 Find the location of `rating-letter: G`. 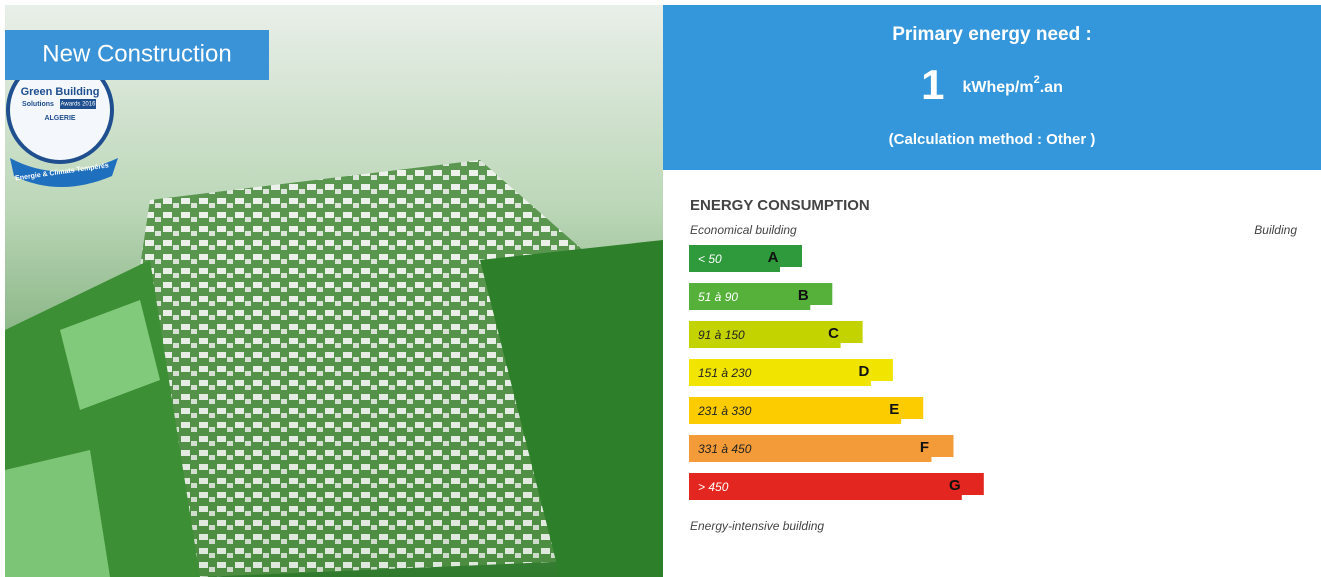

rating-letter: G is located at coordinates (955, 485).